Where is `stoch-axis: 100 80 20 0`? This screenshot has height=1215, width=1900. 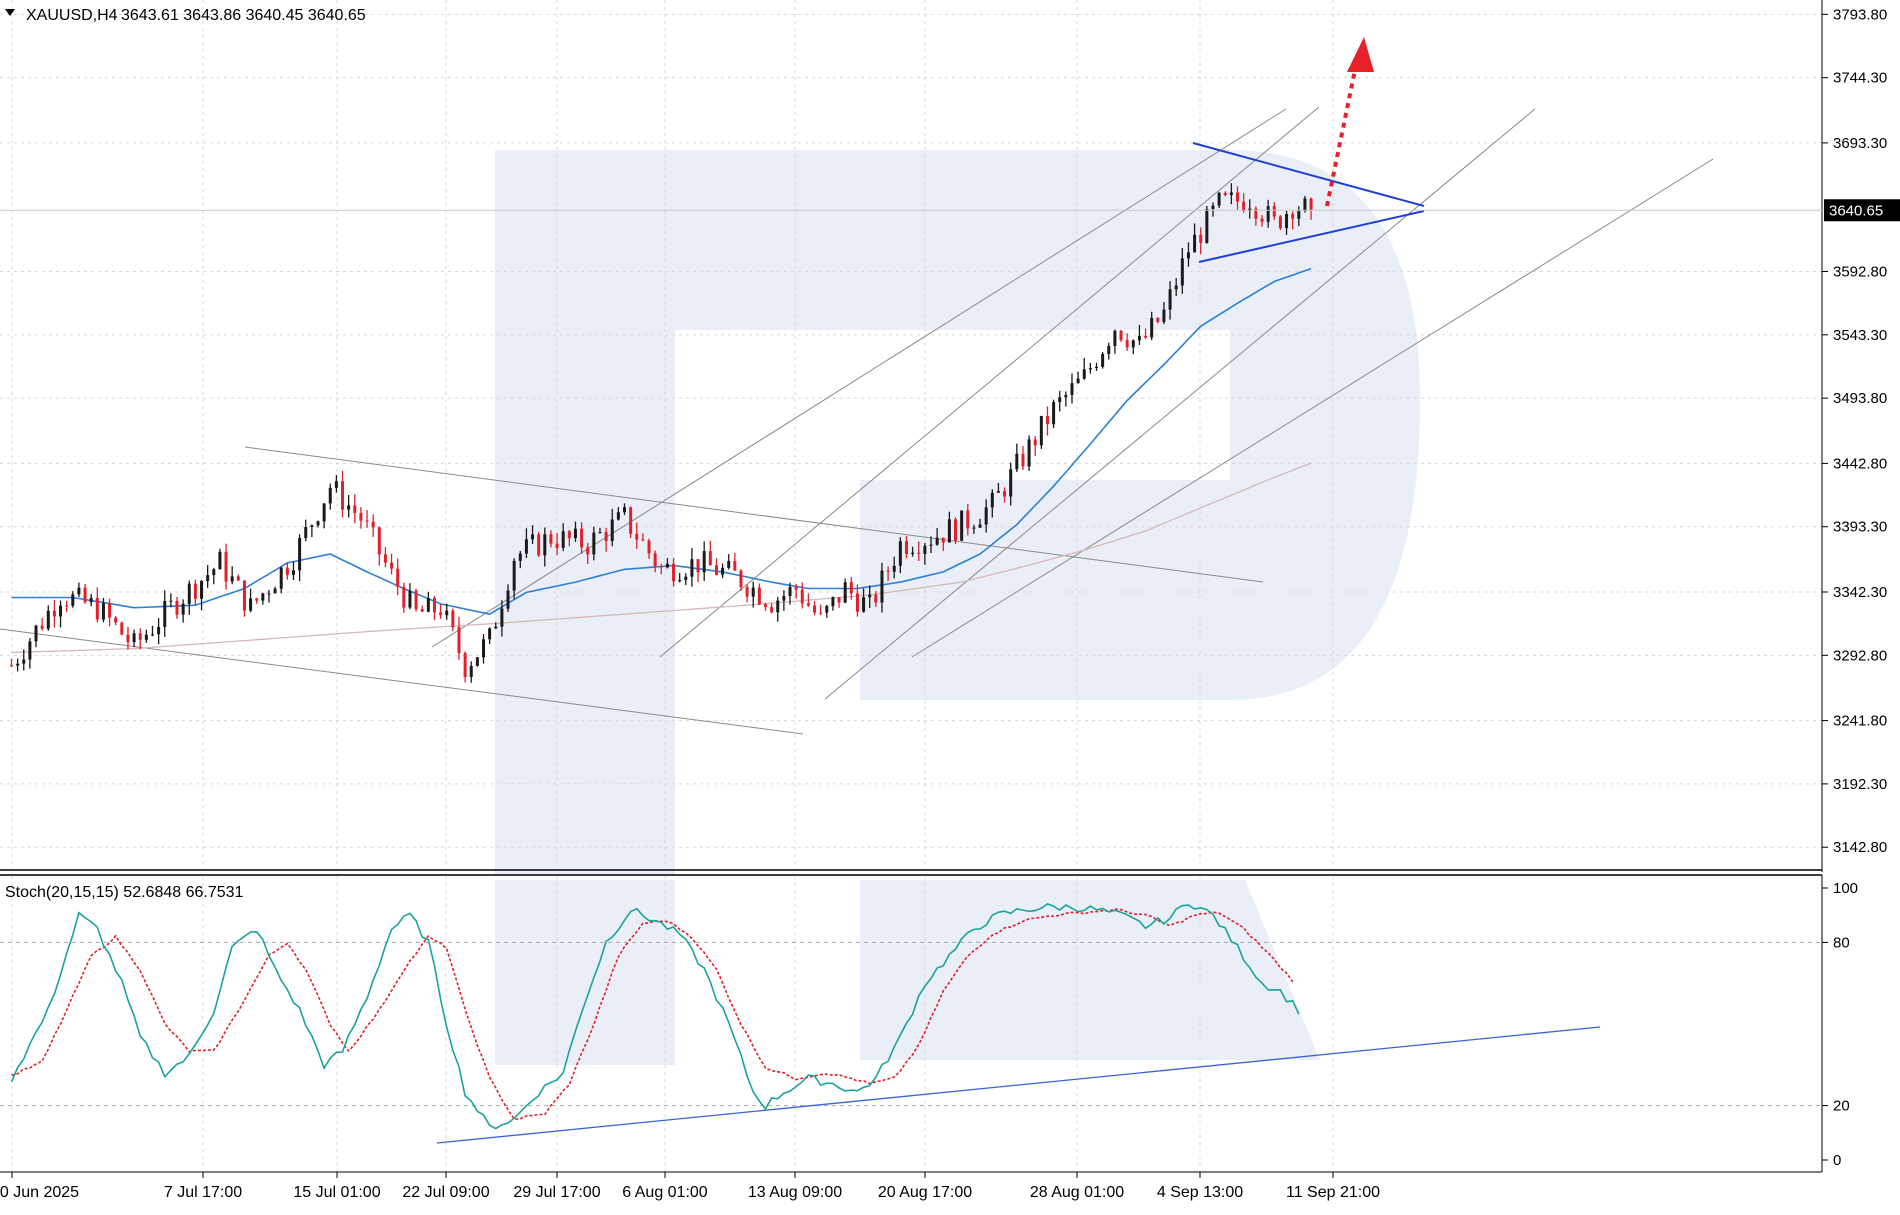
stoch-axis: 100 80 20 0 is located at coordinates (1840, 1024).